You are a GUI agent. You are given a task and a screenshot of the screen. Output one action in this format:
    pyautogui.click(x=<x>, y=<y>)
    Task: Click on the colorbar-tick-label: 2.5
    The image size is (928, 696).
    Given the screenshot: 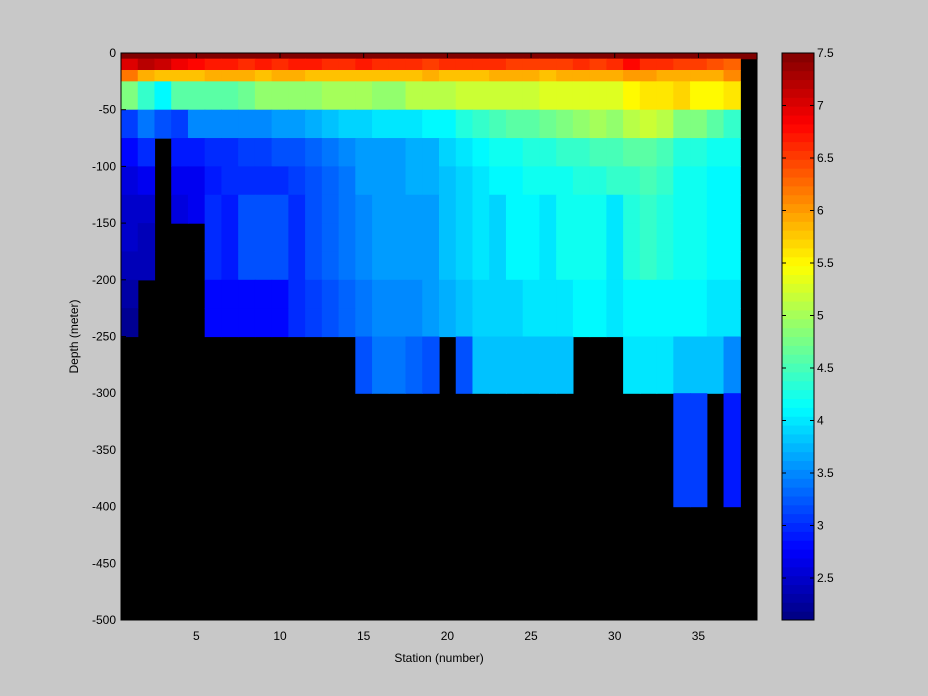 What is the action you would take?
    pyautogui.click(x=825, y=578)
    